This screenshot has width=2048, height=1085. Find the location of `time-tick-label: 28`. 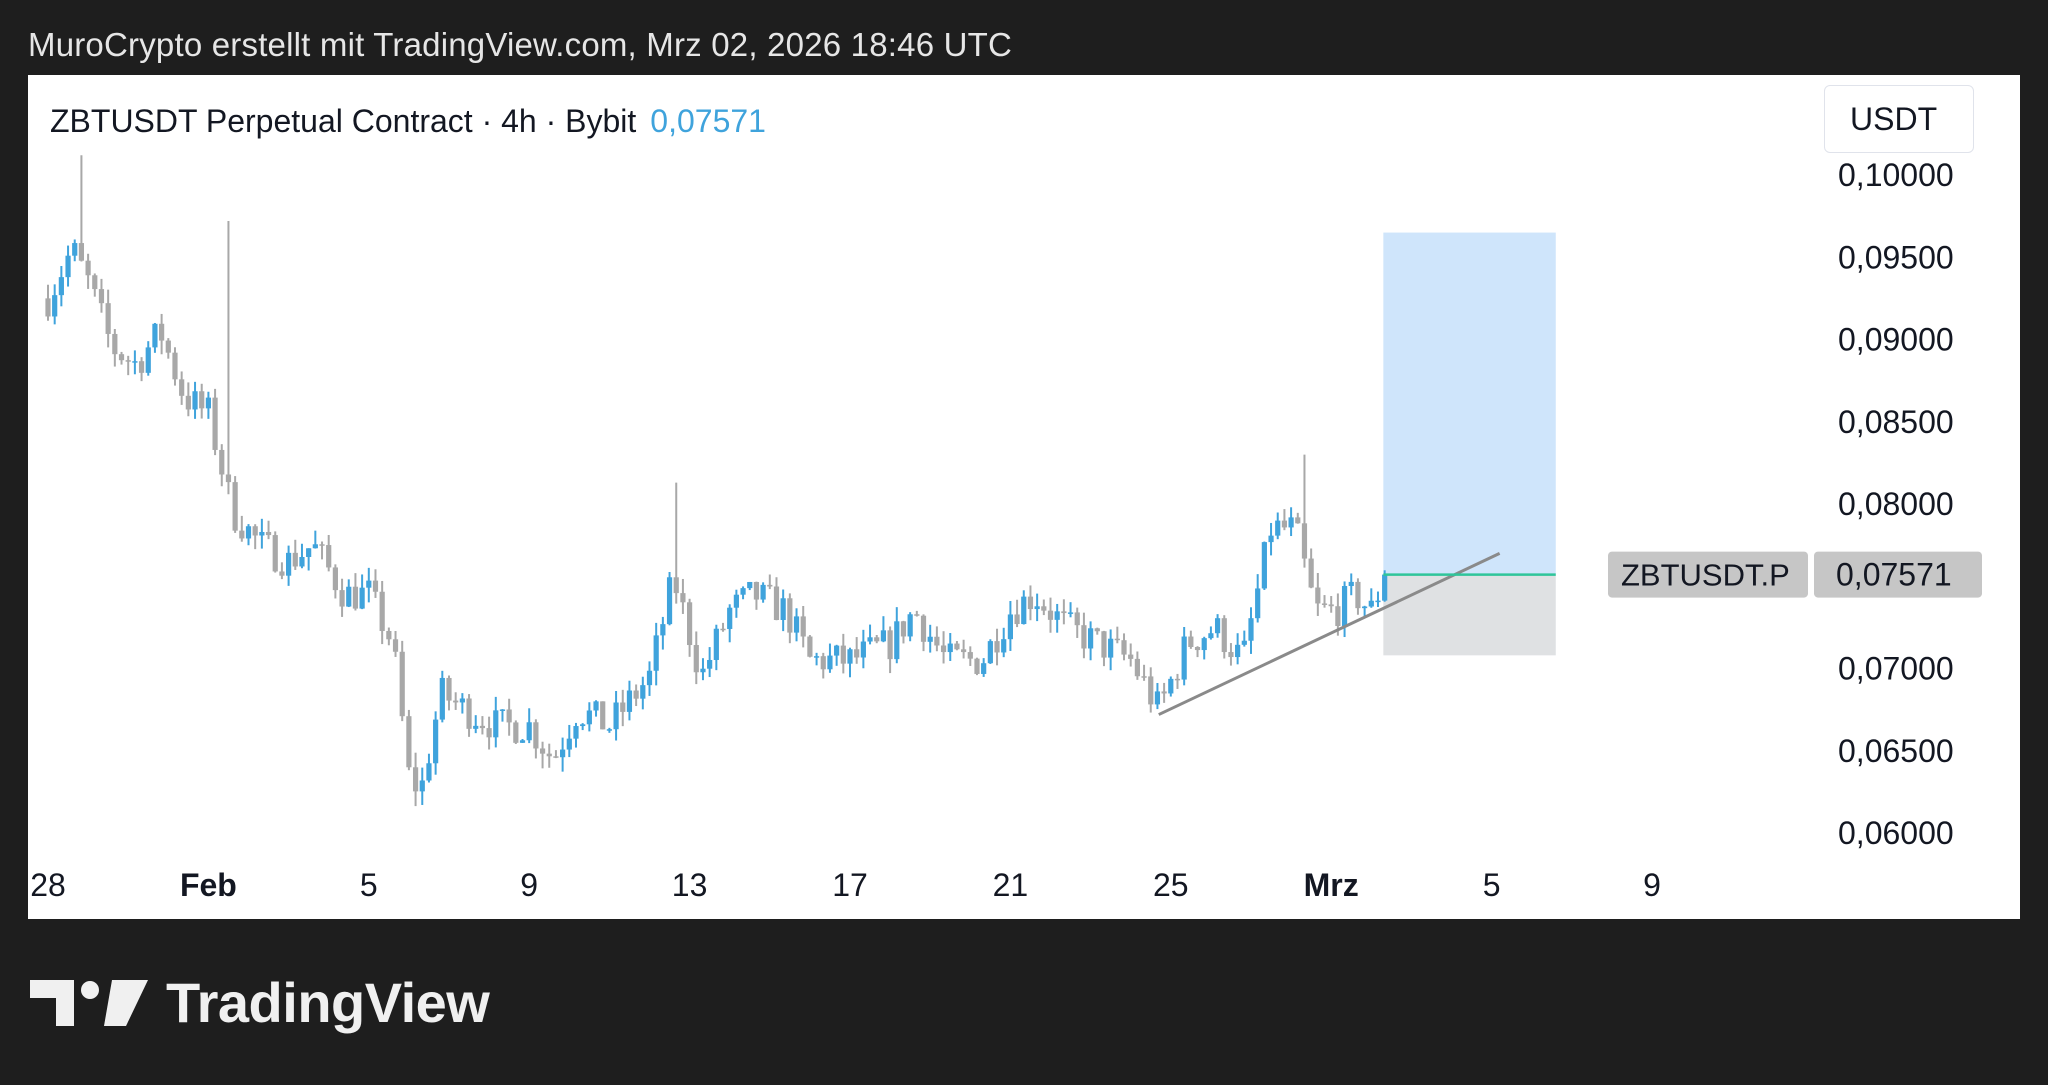

time-tick-label: 28 is located at coordinates (48, 885).